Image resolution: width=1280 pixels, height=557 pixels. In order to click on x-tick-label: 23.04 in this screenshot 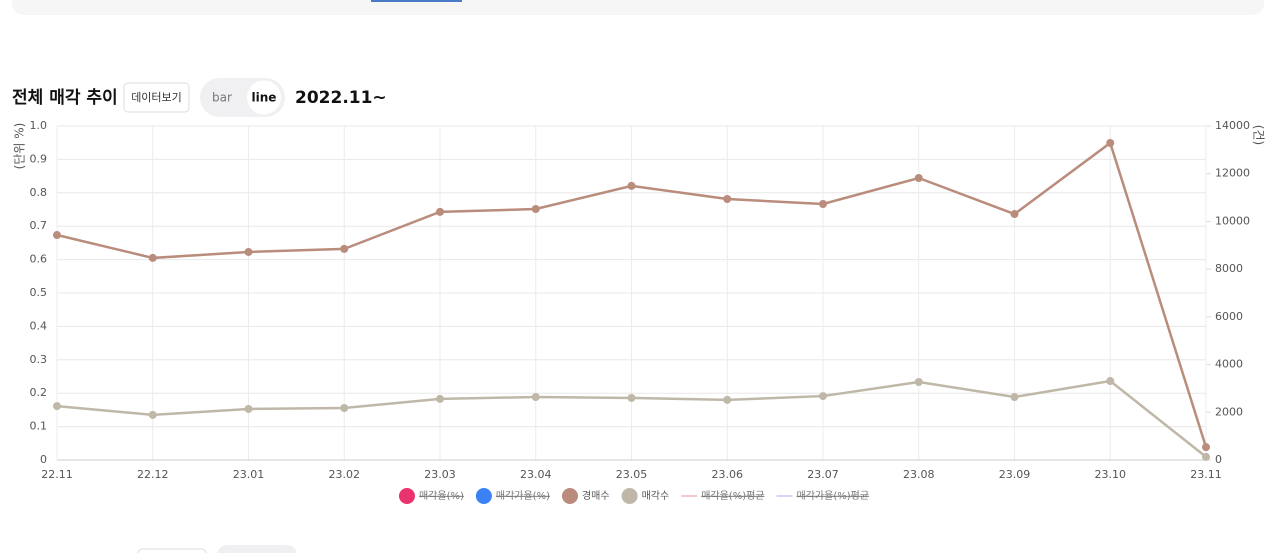, I will do `click(536, 474)`.